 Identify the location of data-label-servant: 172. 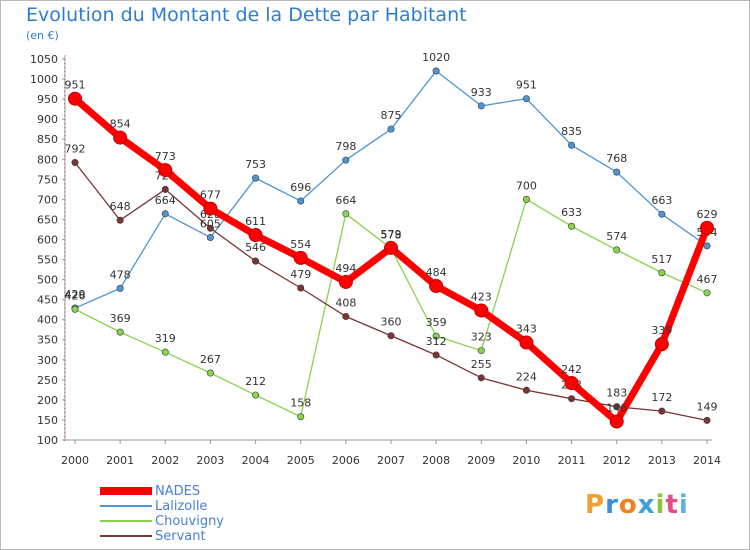
(661, 397).